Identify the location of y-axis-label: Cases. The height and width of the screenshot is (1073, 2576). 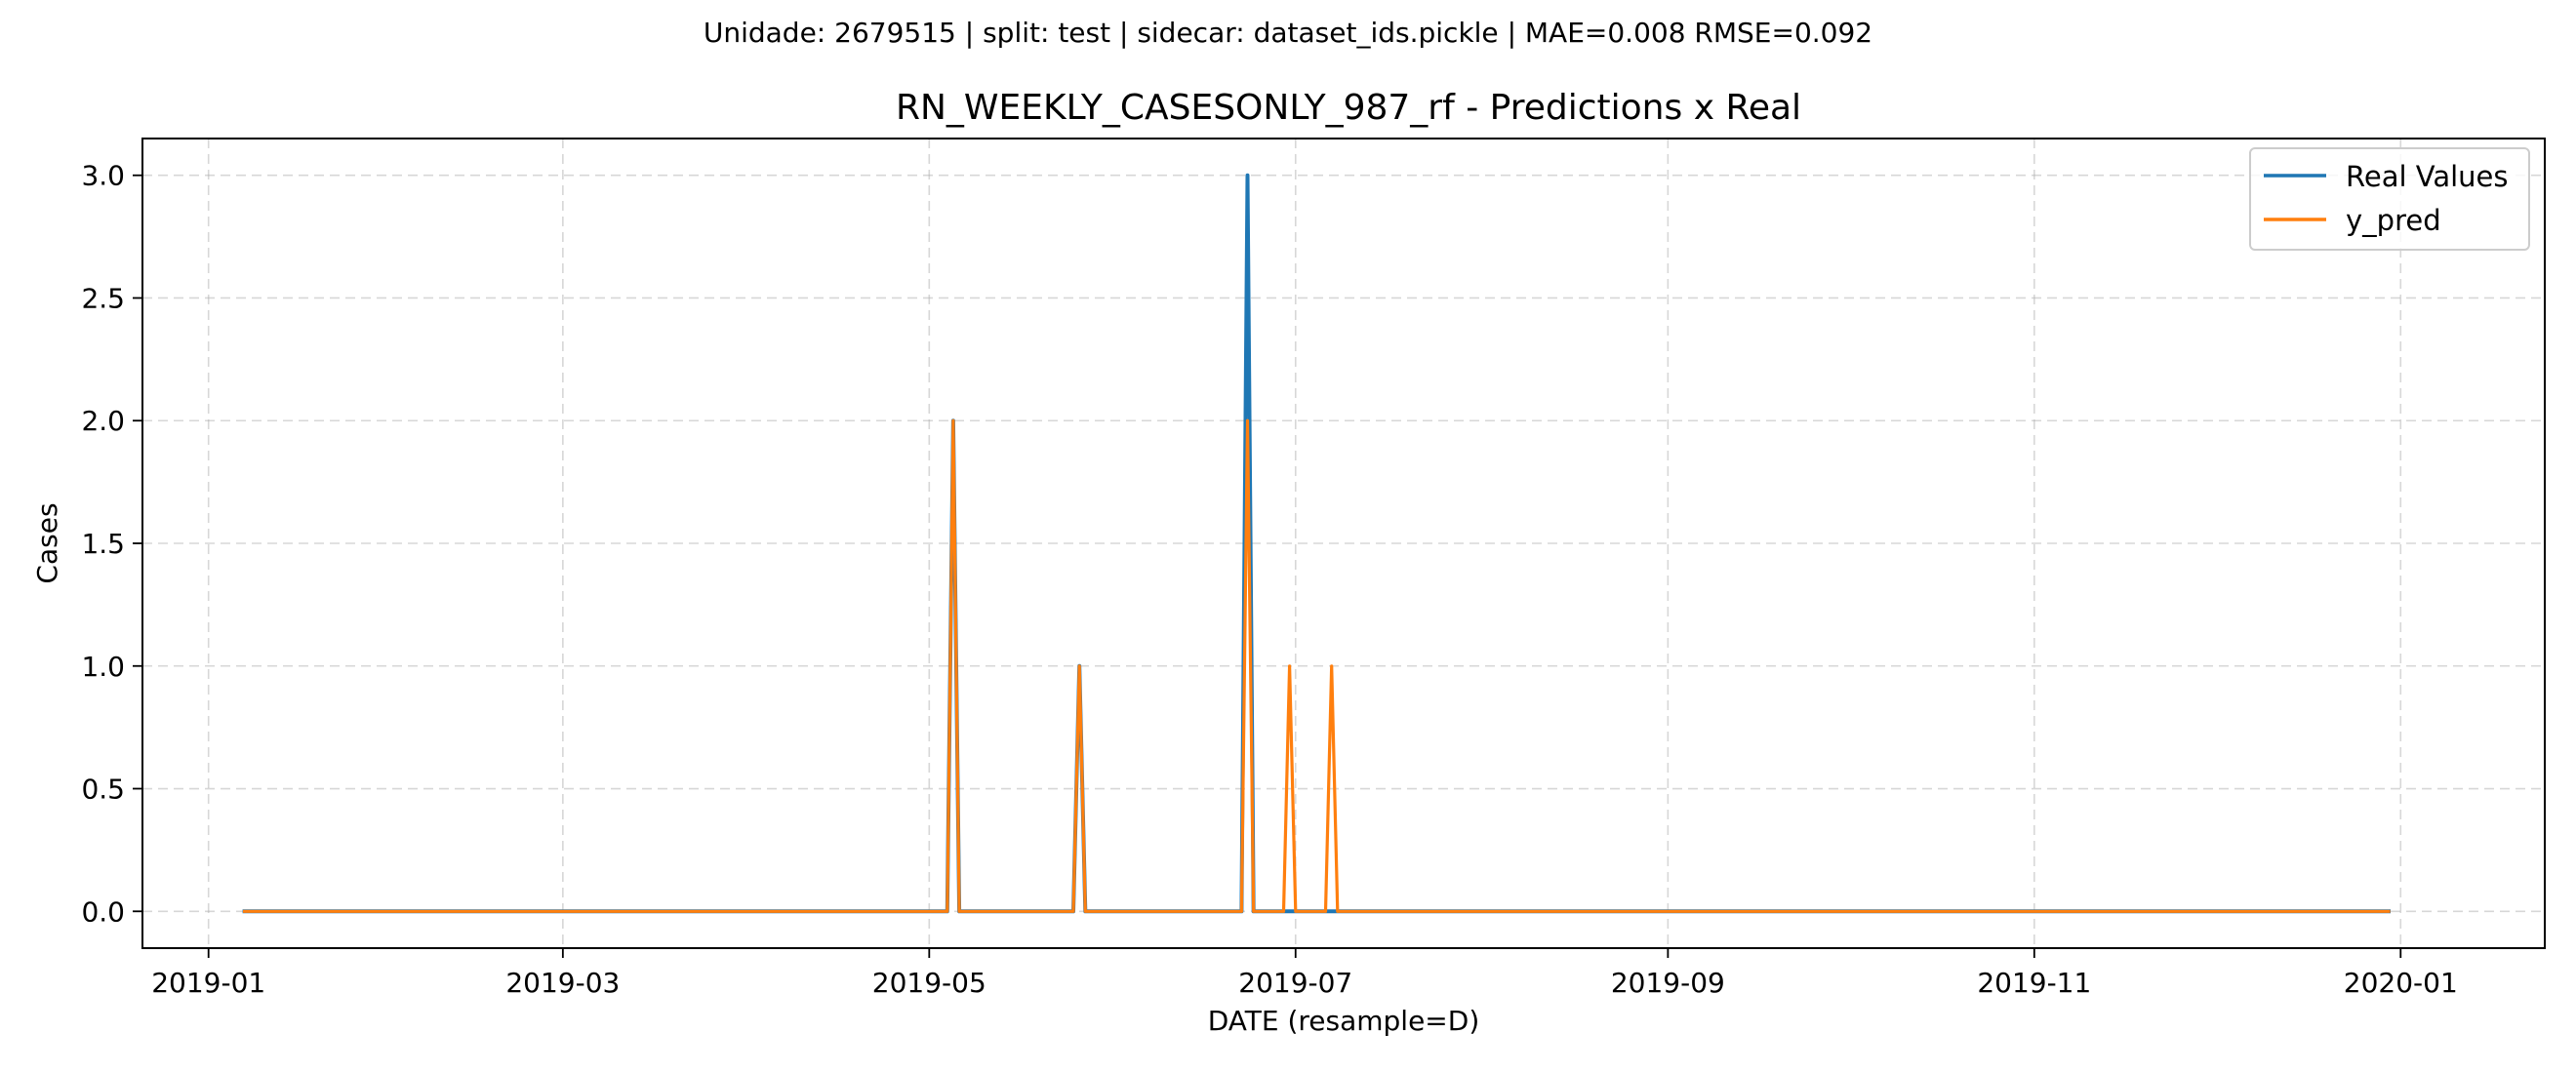
(47, 542).